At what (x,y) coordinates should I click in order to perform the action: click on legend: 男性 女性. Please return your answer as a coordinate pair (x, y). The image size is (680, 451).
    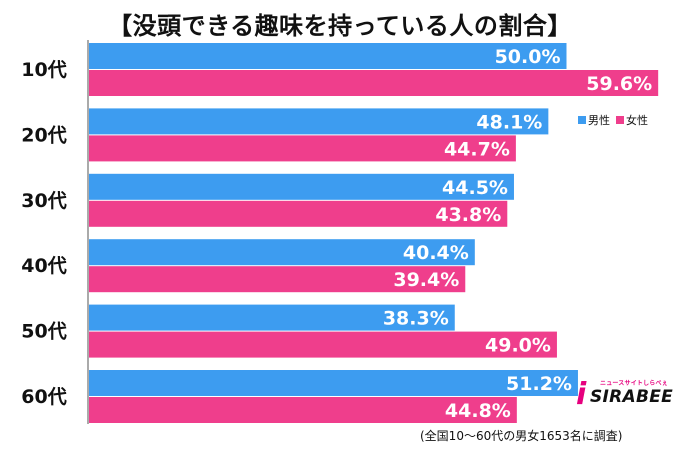
    Looking at the image, I should click on (613, 120).